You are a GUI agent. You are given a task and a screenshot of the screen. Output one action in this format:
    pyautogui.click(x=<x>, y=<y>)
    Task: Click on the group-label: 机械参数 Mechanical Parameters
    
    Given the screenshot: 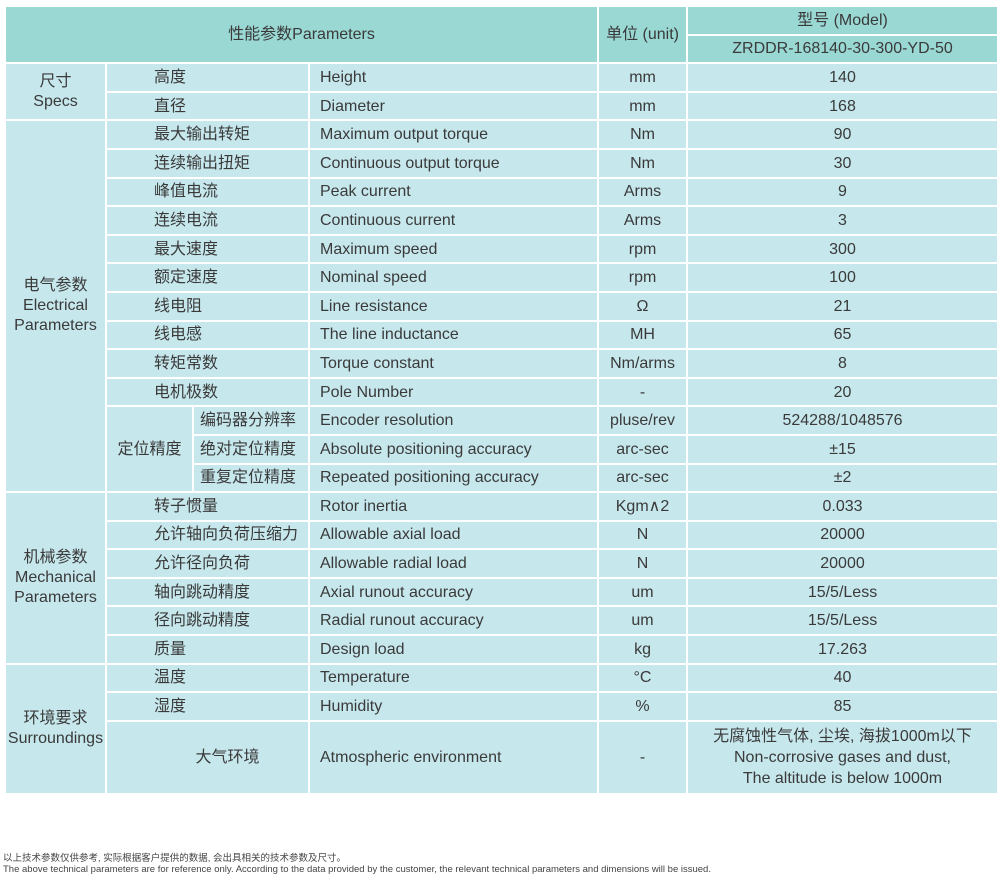 What is the action you would take?
    pyautogui.click(x=55, y=578)
    